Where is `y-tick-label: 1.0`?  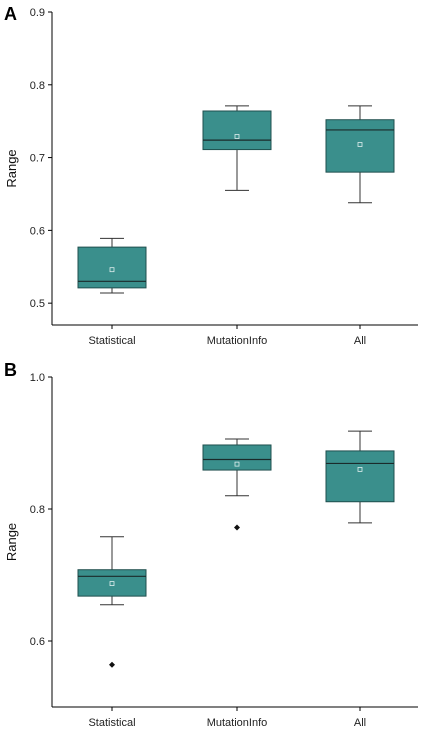 y-tick-label: 1.0 is located at coordinates (37, 378).